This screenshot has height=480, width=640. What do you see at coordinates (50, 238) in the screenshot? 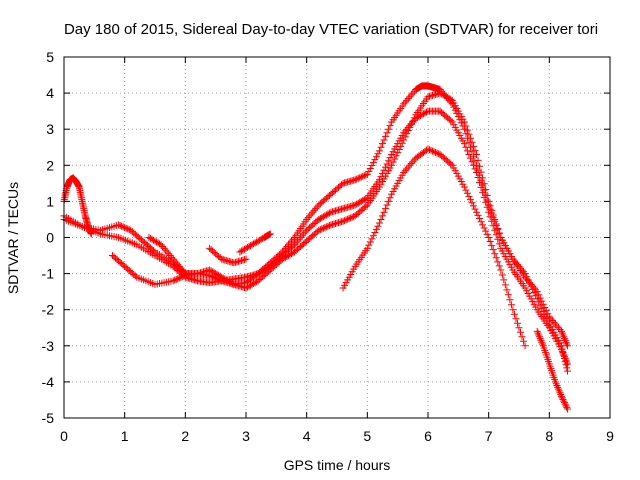
I see `y-tick-label: 0` at bounding box center [50, 238].